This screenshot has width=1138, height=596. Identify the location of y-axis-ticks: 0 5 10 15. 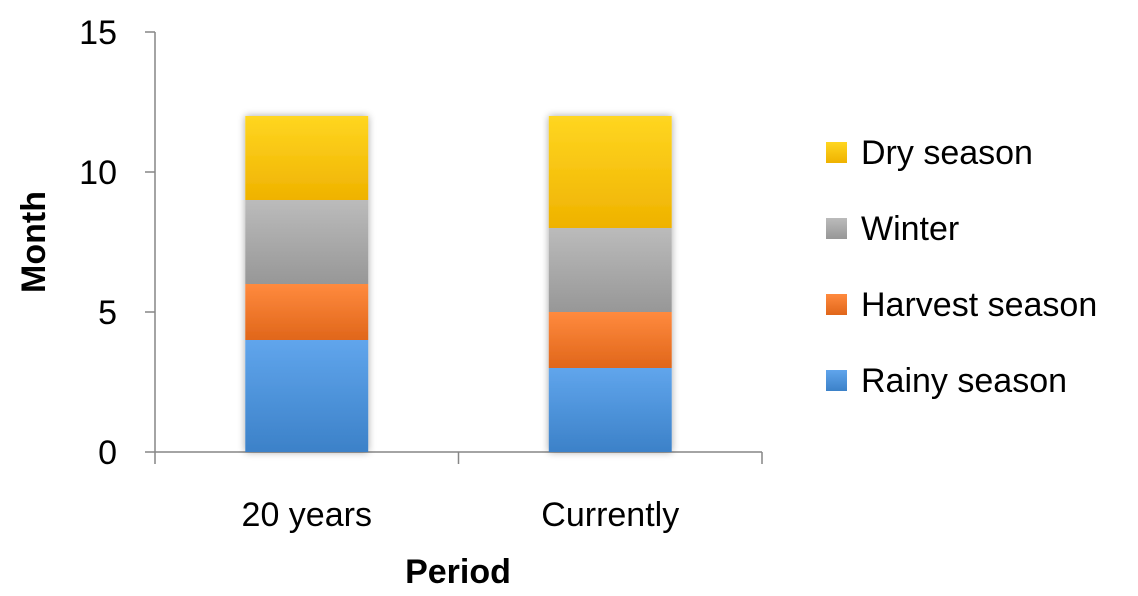
(117, 243).